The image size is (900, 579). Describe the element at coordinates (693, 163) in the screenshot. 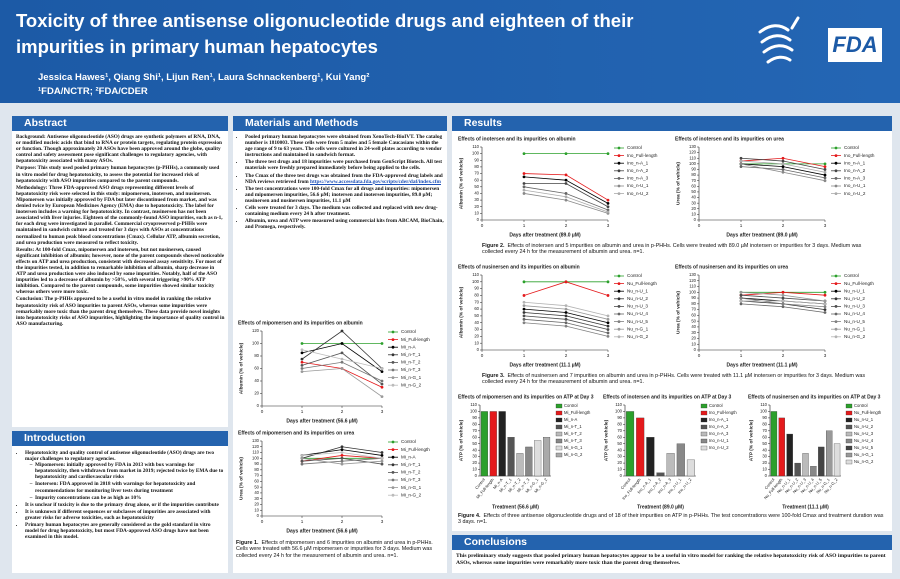

I see `y-tick-label: 100` at that location.